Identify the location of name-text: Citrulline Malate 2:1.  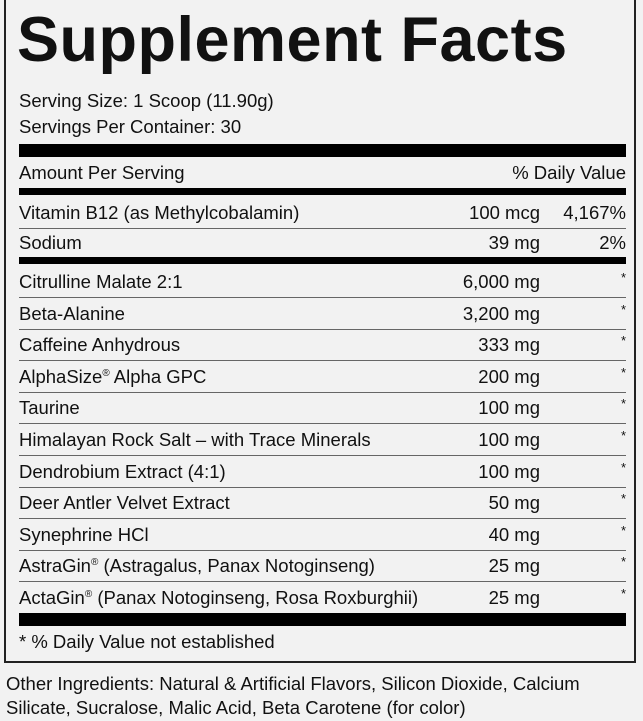
(101, 281).